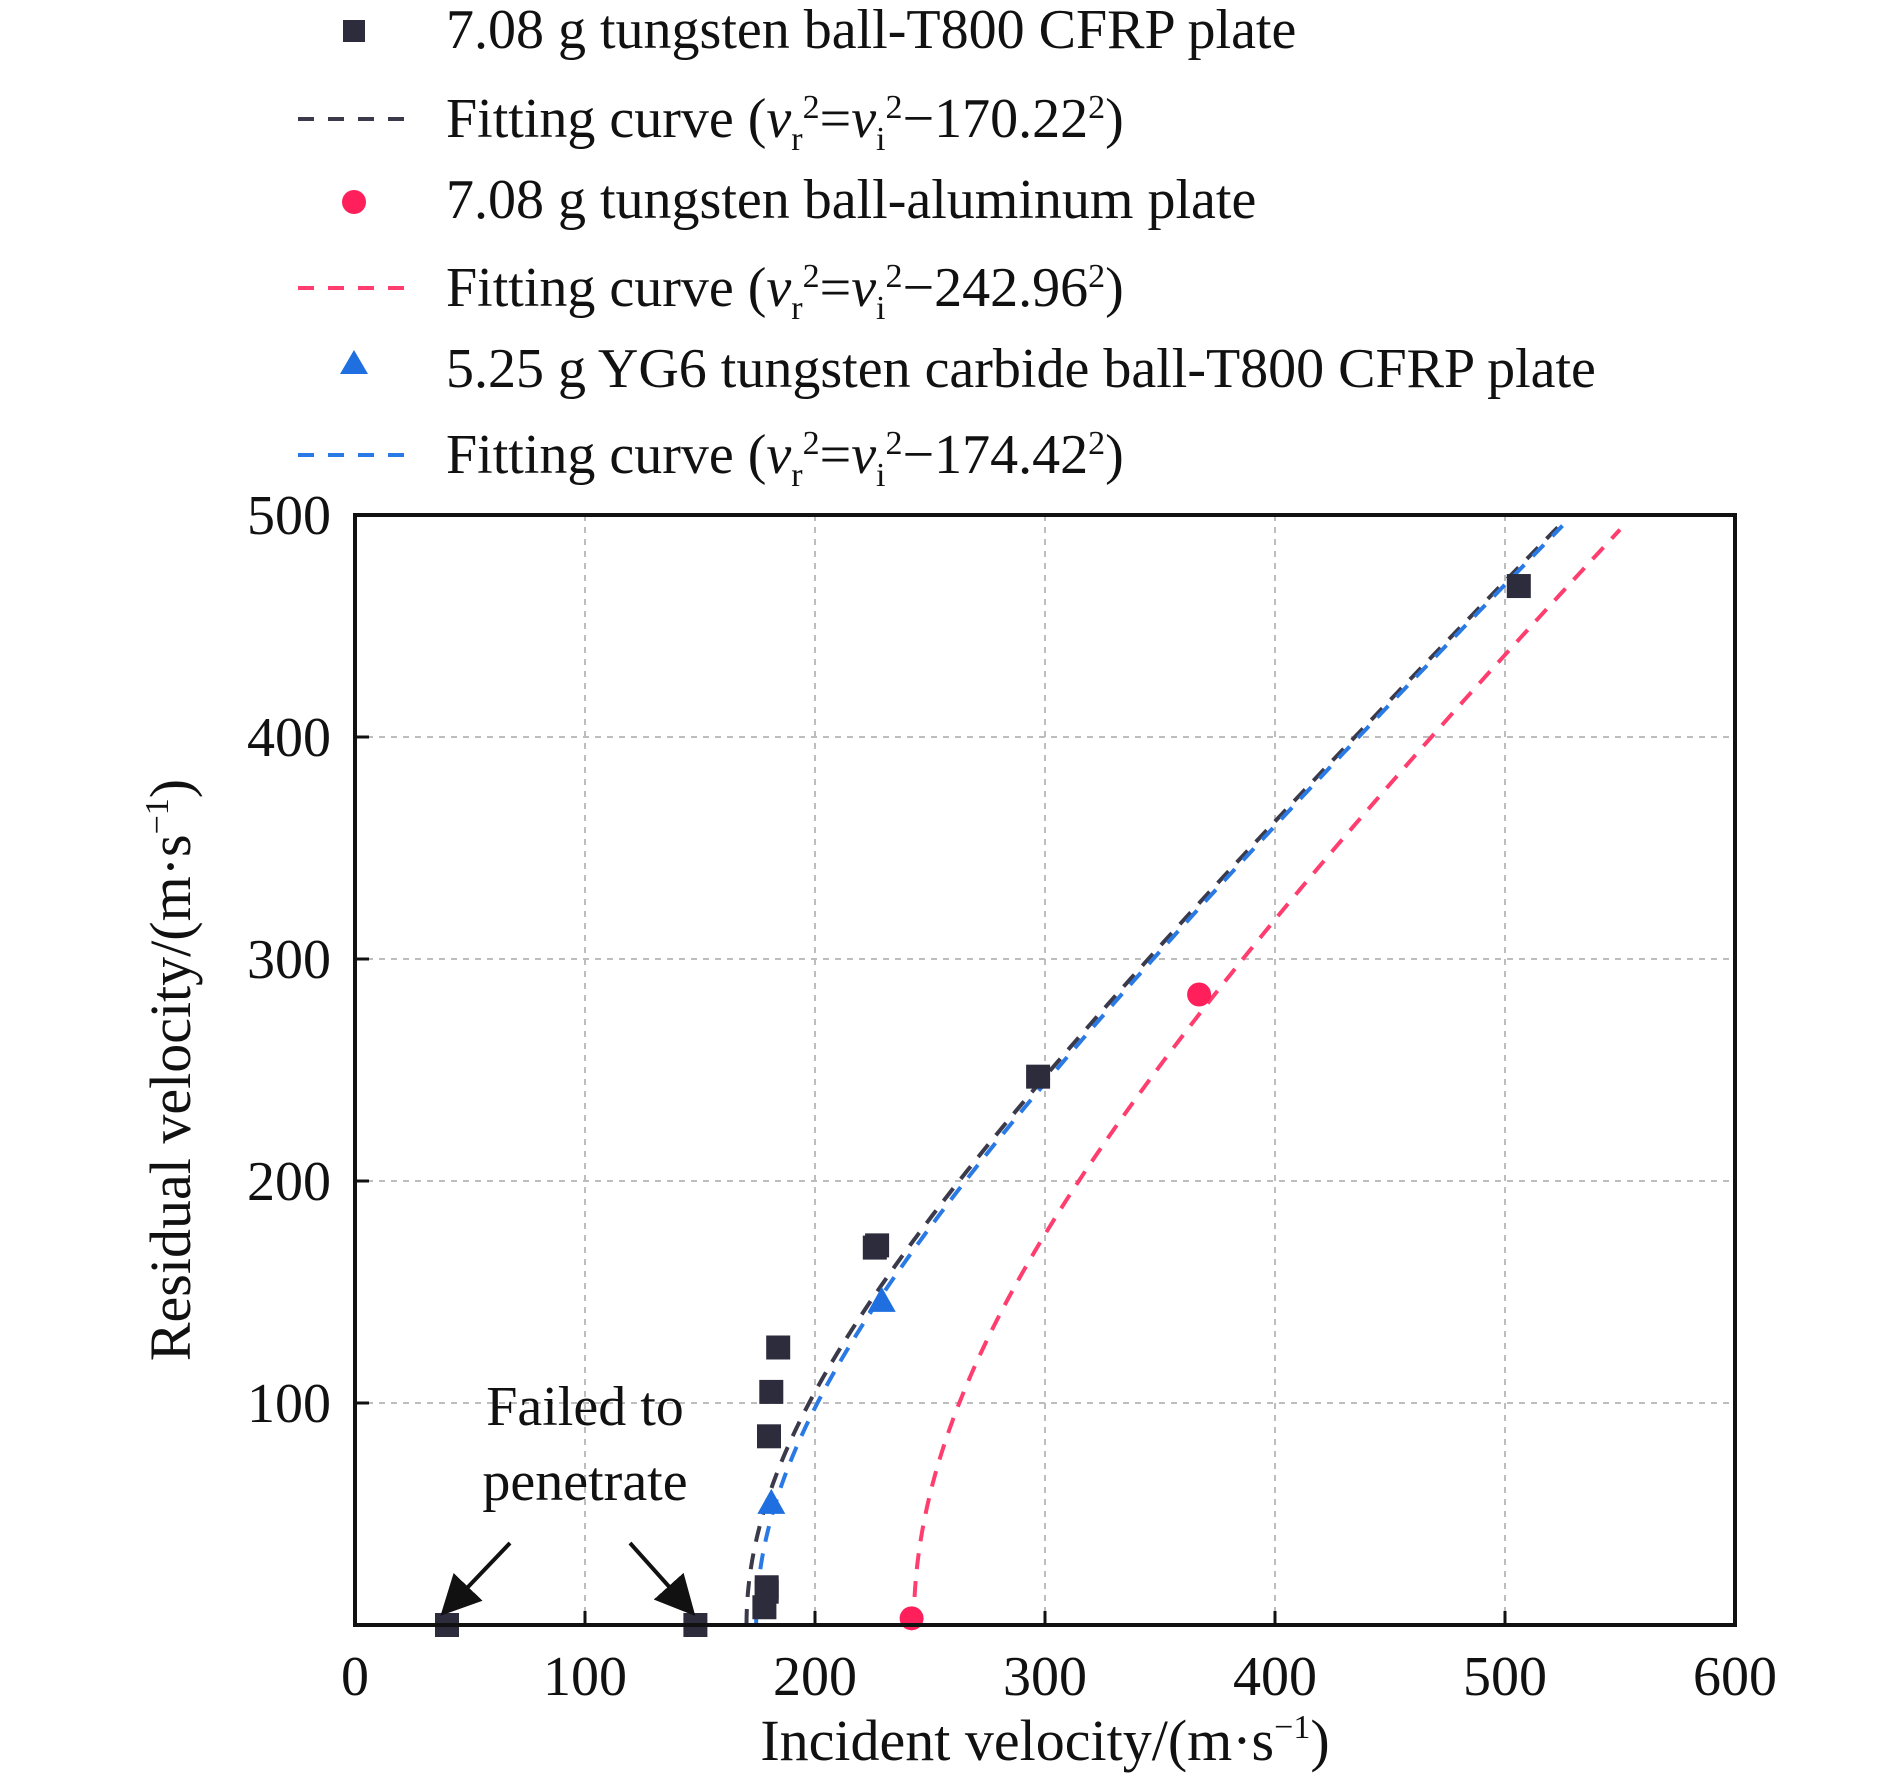 This screenshot has width=1890, height=1776. What do you see at coordinates (289, 1404) in the screenshot?
I see `y-tick-label: 100` at bounding box center [289, 1404].